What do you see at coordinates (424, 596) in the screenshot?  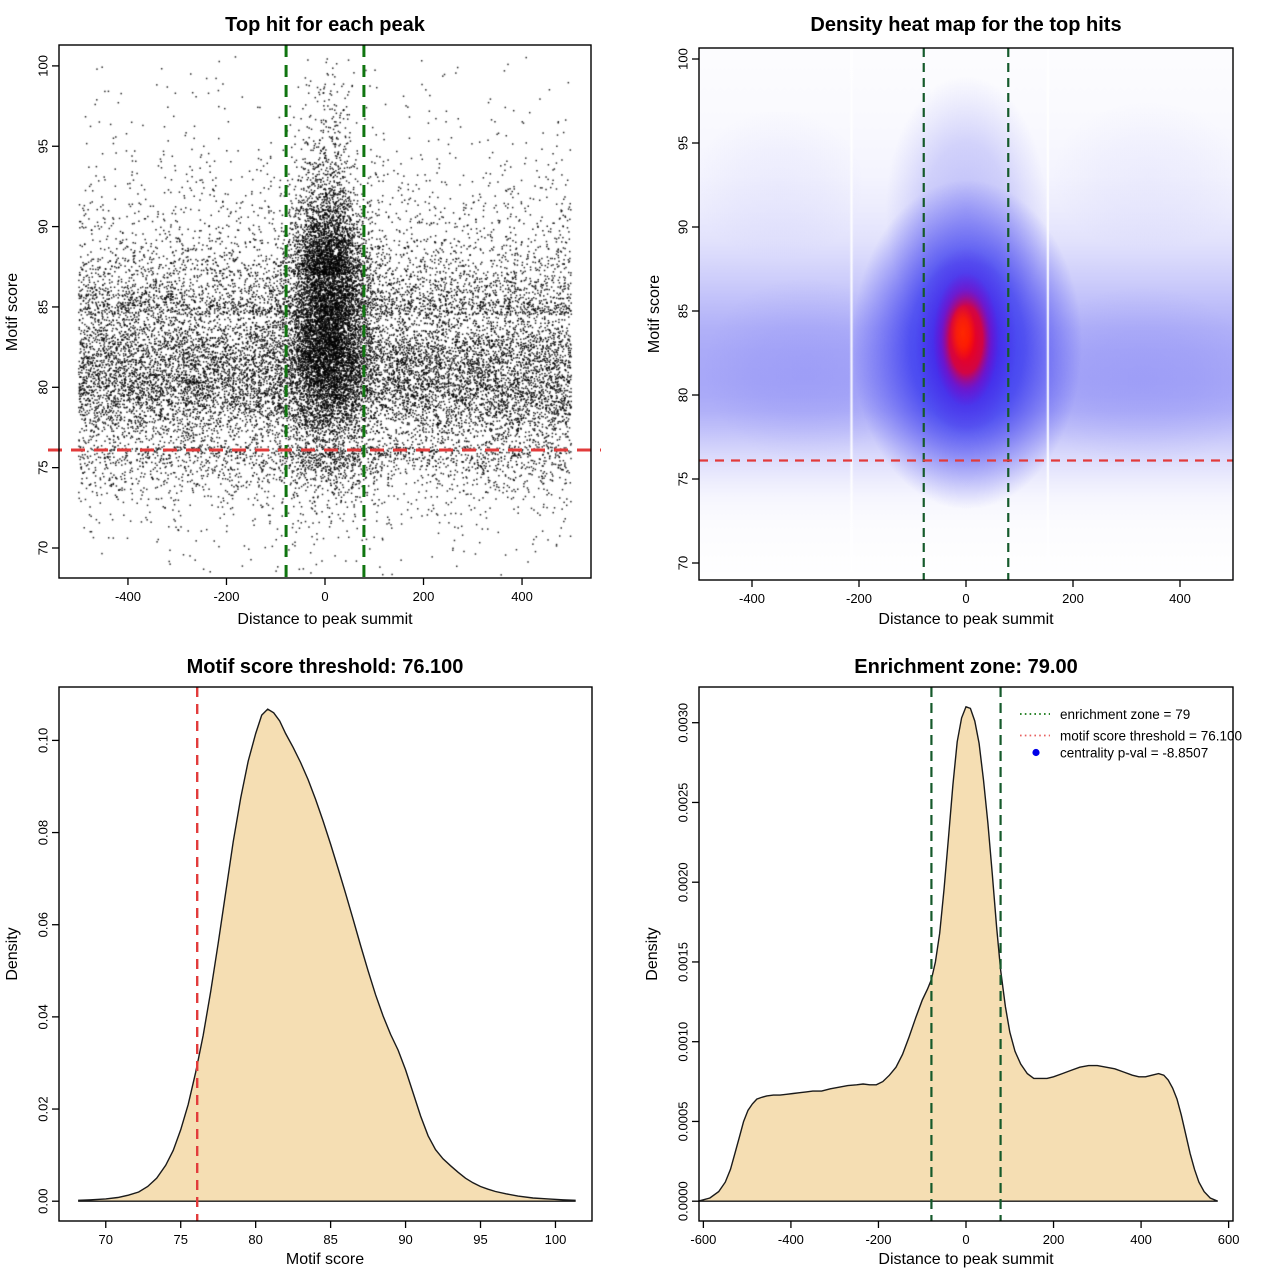 I see `scatter-x-tick-label: 200` at bounding box center [424, 596].